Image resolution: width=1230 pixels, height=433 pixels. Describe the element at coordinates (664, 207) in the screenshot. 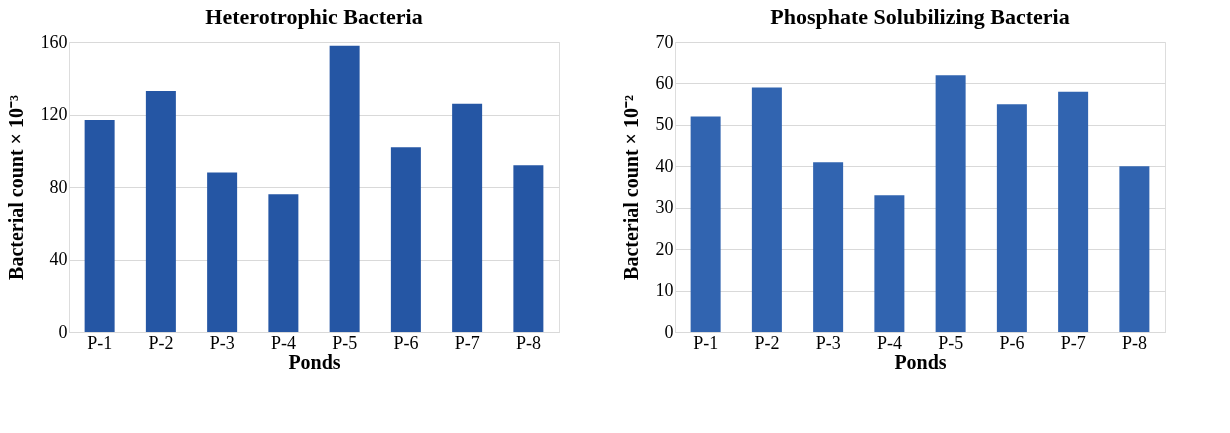

I see `y-tick-label: 30` at that location.